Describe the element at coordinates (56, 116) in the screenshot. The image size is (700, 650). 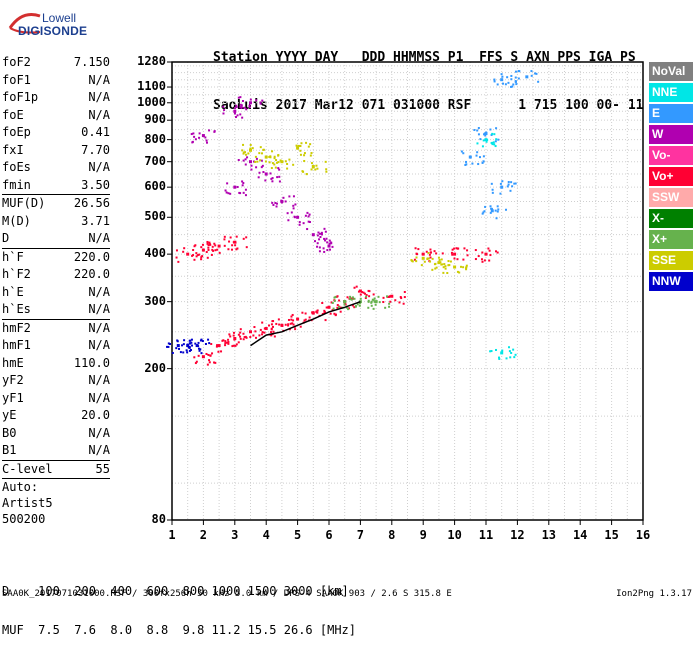
I see `param-row: foE N/A` at that location.